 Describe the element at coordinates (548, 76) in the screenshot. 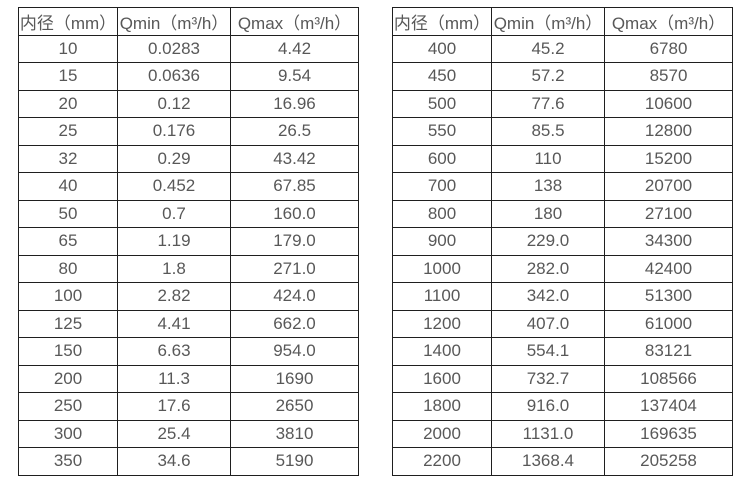

I see `table-cell: 57.2` at that location.